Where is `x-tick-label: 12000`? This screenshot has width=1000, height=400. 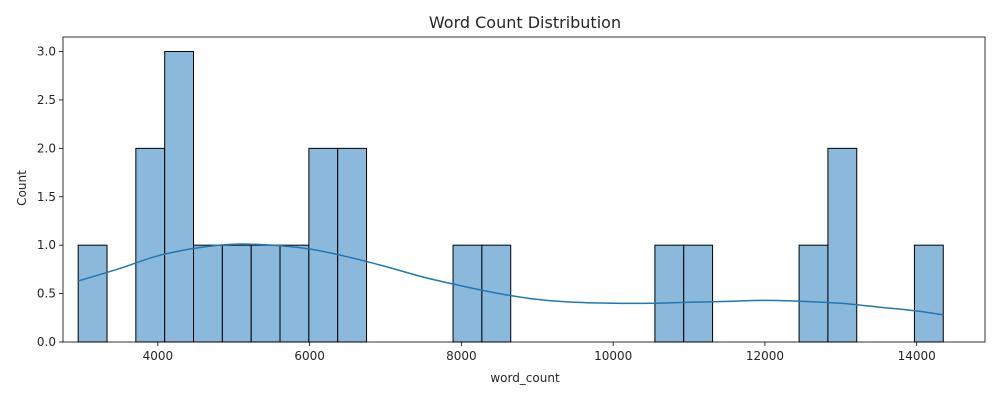 x-tick-label: 12000 is located at coordinates (765, 356).